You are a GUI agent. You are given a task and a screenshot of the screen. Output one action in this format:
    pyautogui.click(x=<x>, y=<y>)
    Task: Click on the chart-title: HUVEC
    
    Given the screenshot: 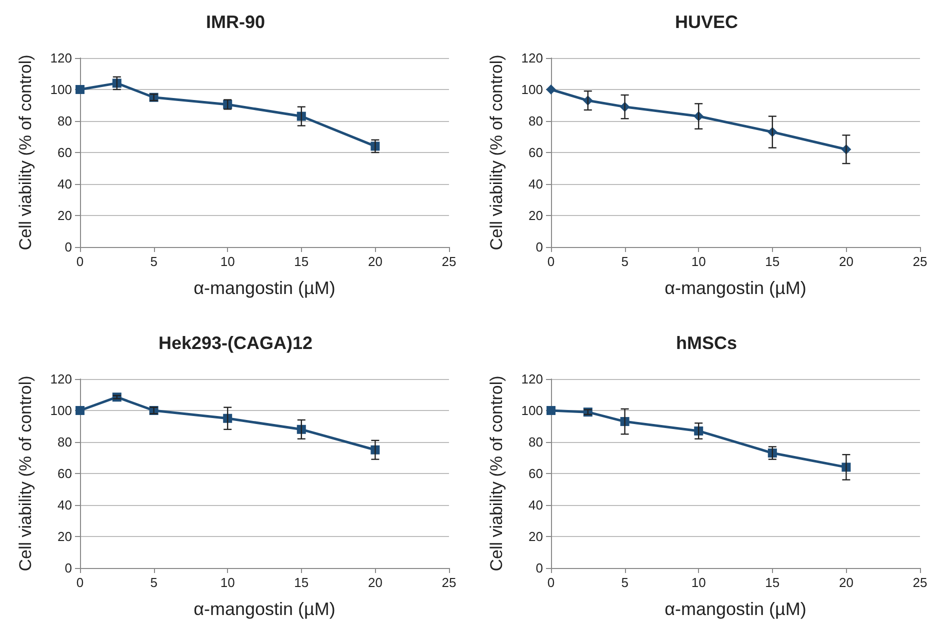 What is the action you would take?
    pyautogui.click(x=706, y=22)
    